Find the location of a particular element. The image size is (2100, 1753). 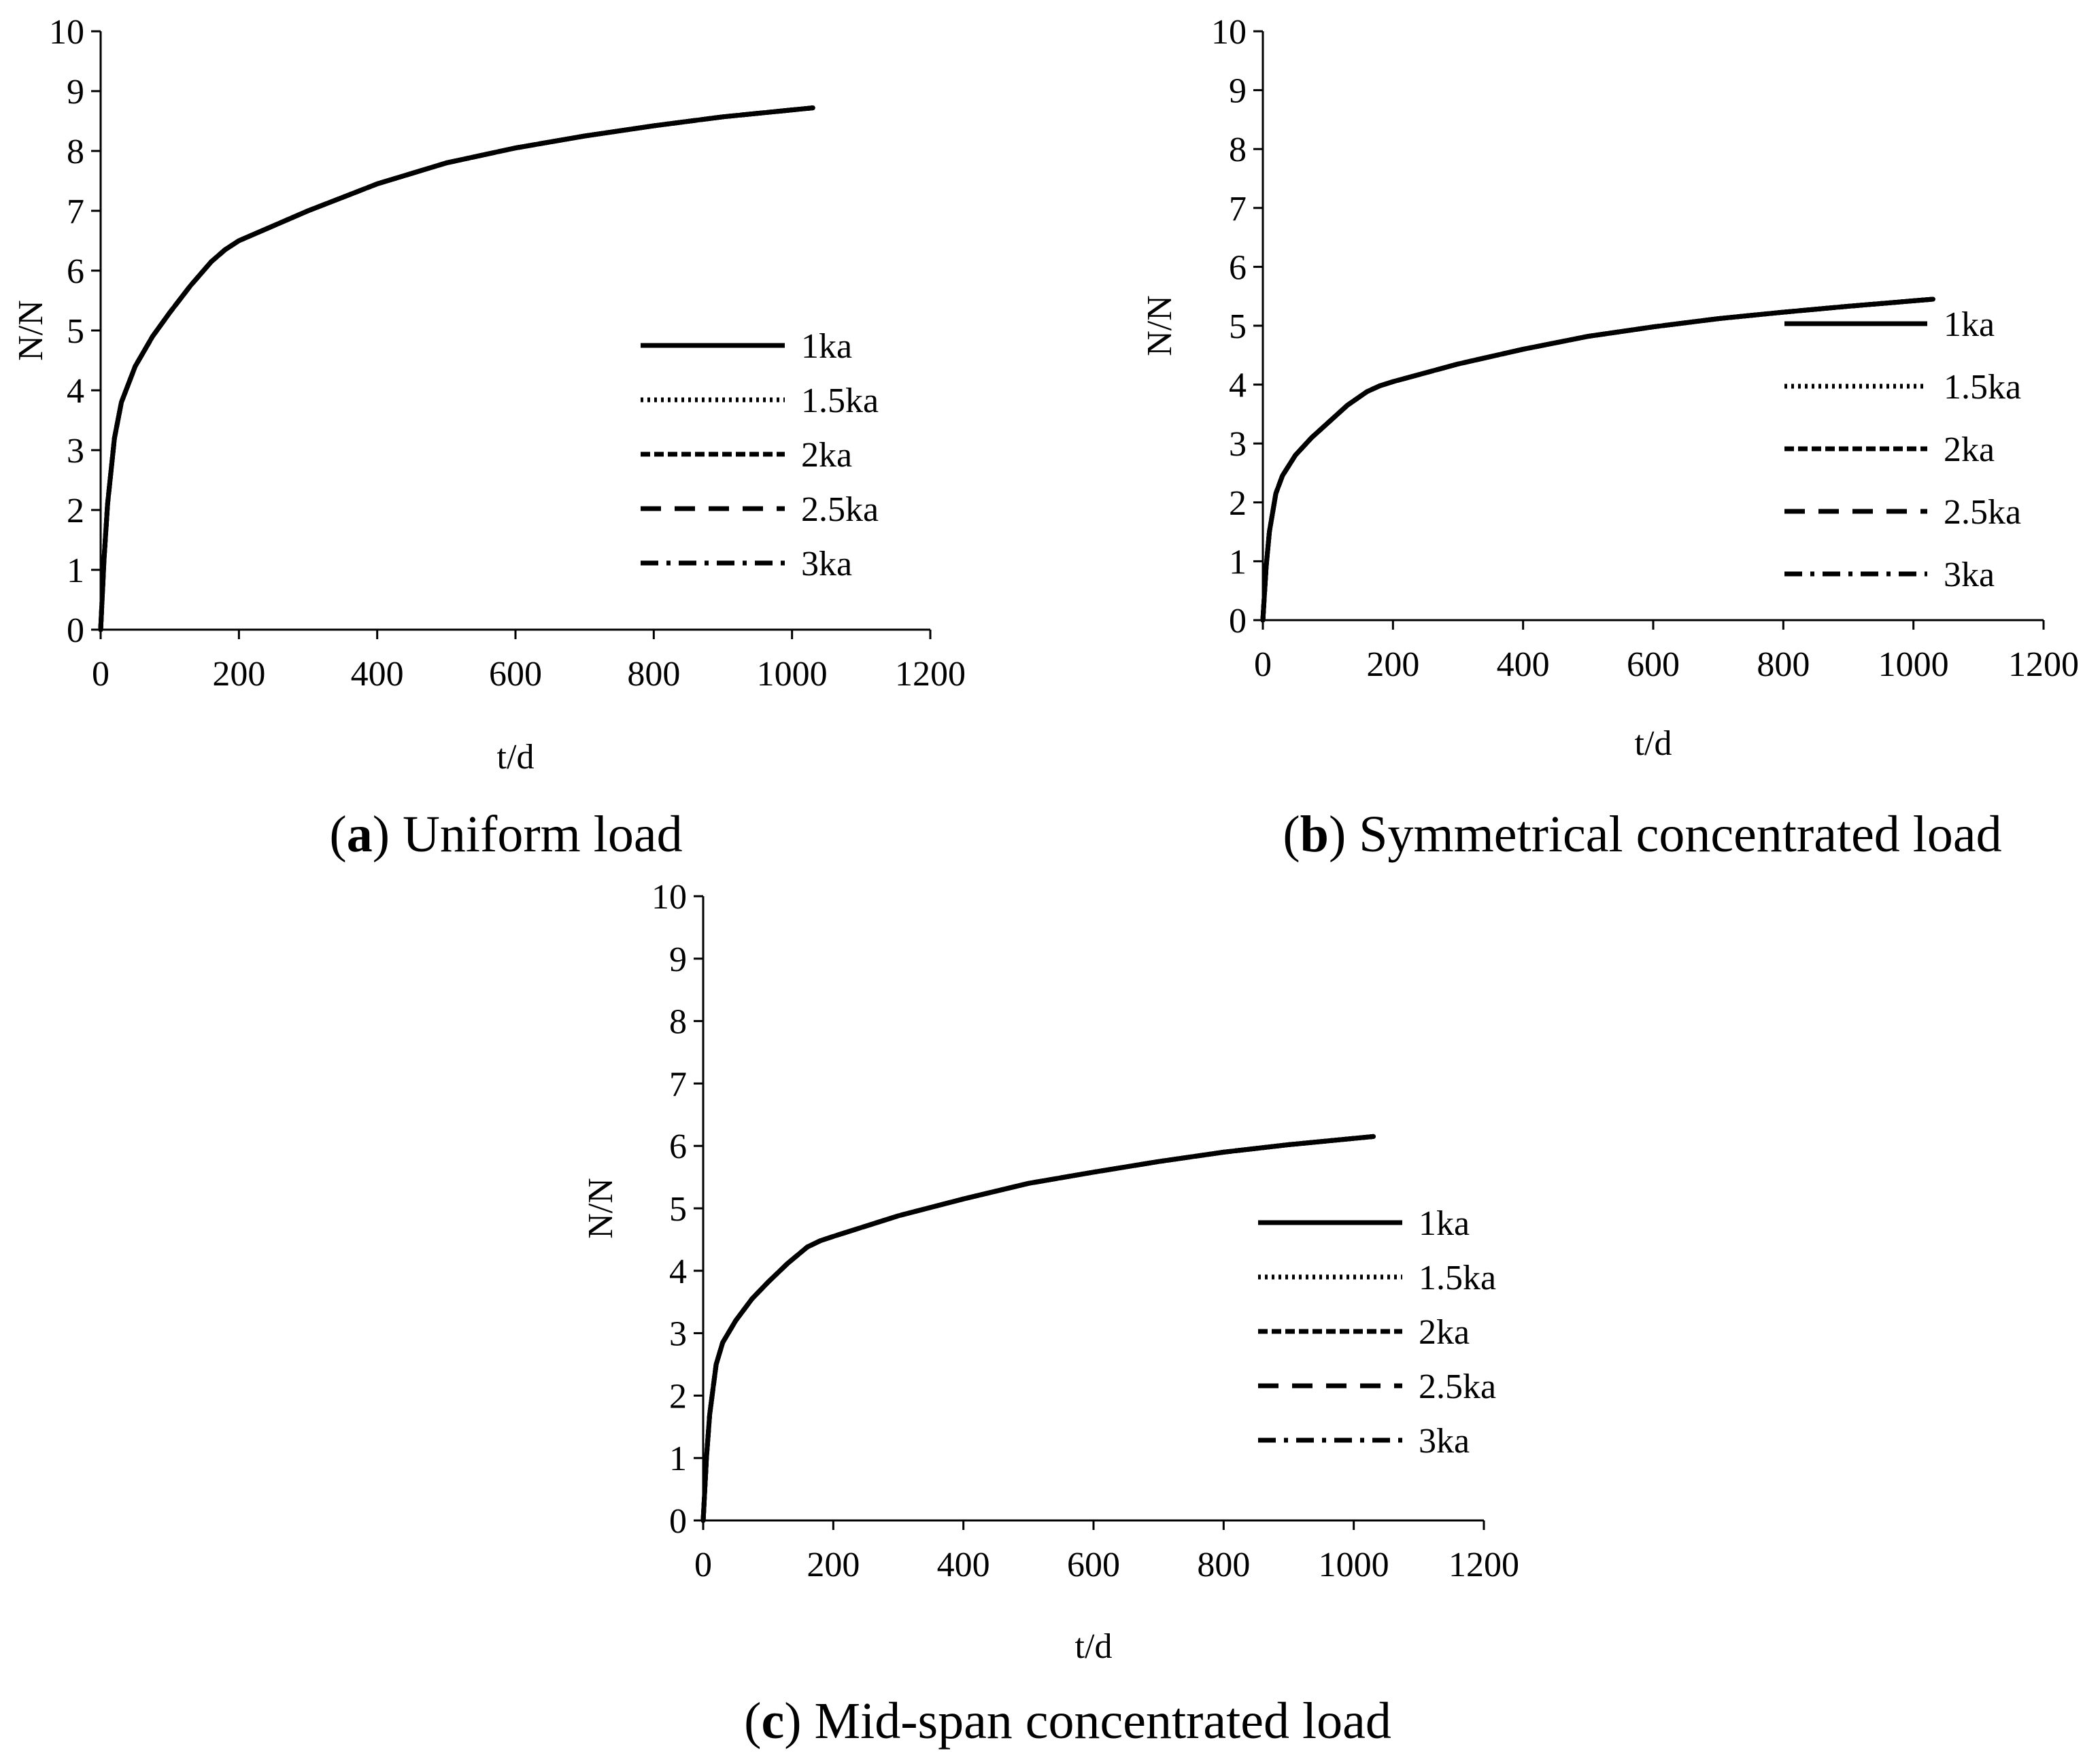

panel-caption: (b) Symmetrical concentrated load is located at coordinates (1642, 834).